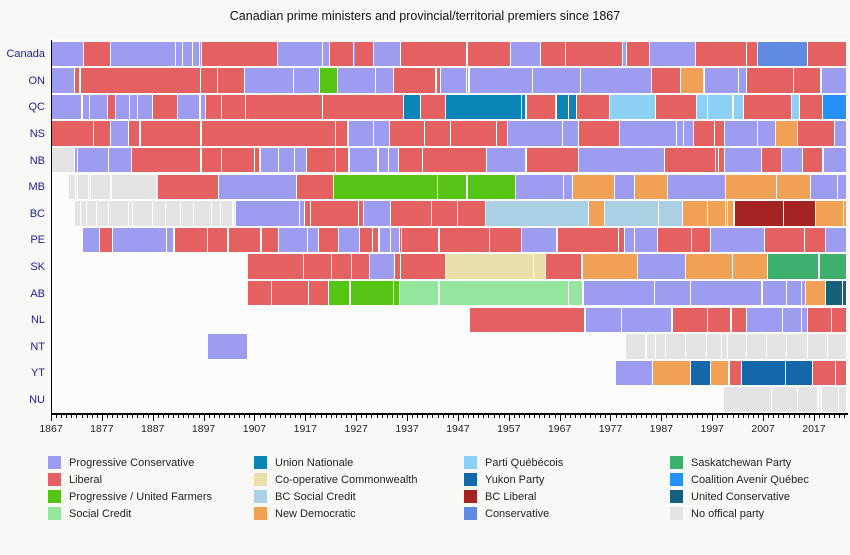 This screenshot has height=555, width=850. Describe the element at coordinates (407, 429) in the screenshot. I see `x-axis-tick-label: 1937` at that location.